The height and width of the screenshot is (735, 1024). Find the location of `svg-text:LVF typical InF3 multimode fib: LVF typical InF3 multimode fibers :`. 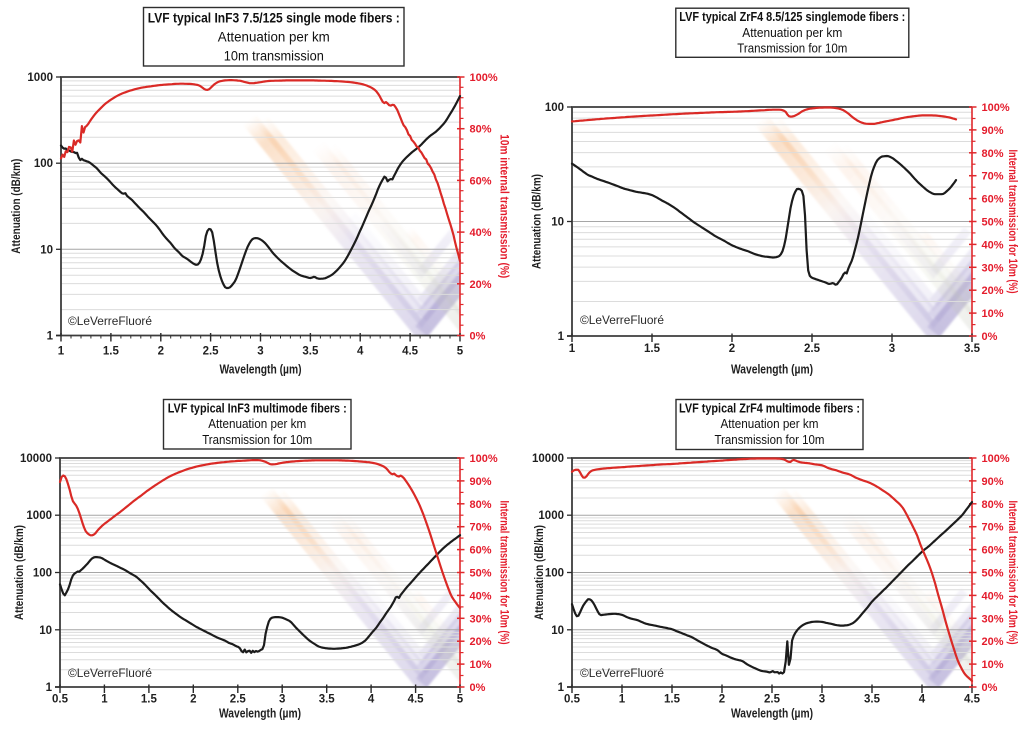

svg-text:LVF typical InF3 multimode fib: LVF typical InF3 multimode fibers : is located at coordinates (257, 408).